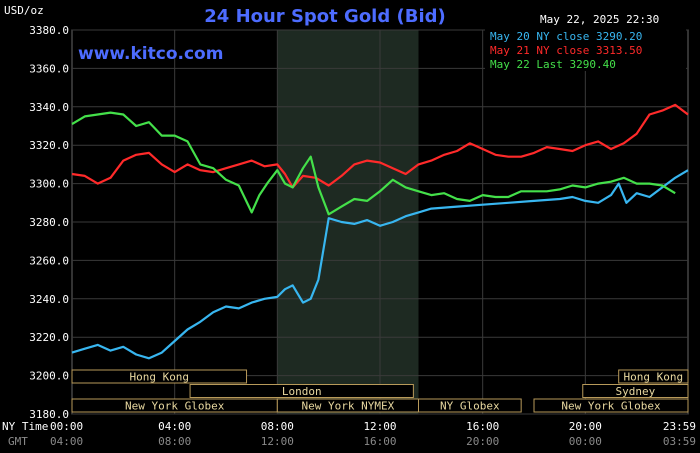  I want to click on ny-time-tick: 20:00, so click(585, 426).